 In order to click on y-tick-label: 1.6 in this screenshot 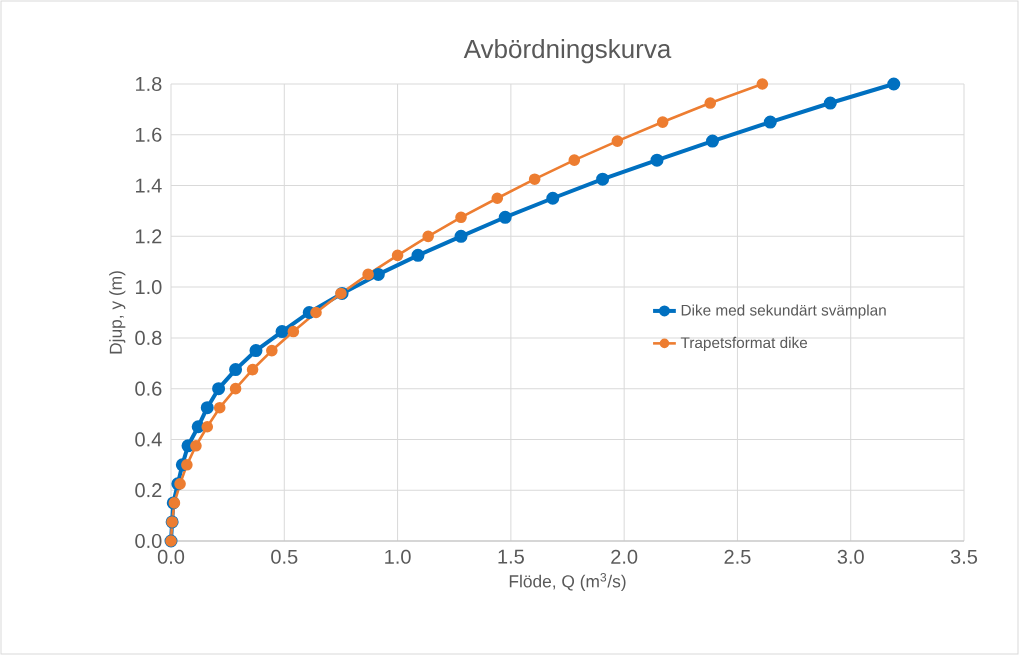, I will do `click(149, 134)`.